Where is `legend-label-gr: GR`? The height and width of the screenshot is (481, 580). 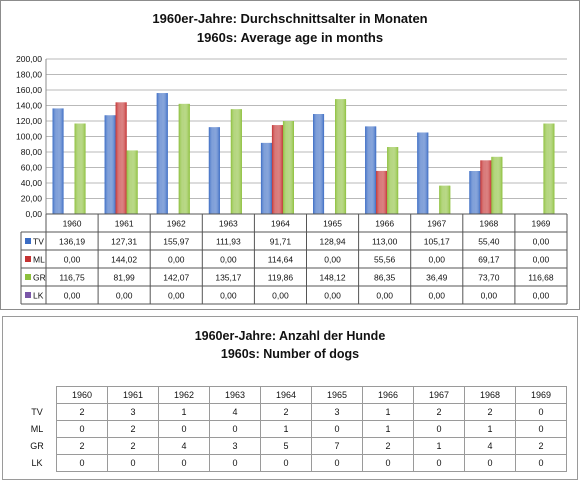
legend-label-gr: GR is located at coordinates (39, 278).